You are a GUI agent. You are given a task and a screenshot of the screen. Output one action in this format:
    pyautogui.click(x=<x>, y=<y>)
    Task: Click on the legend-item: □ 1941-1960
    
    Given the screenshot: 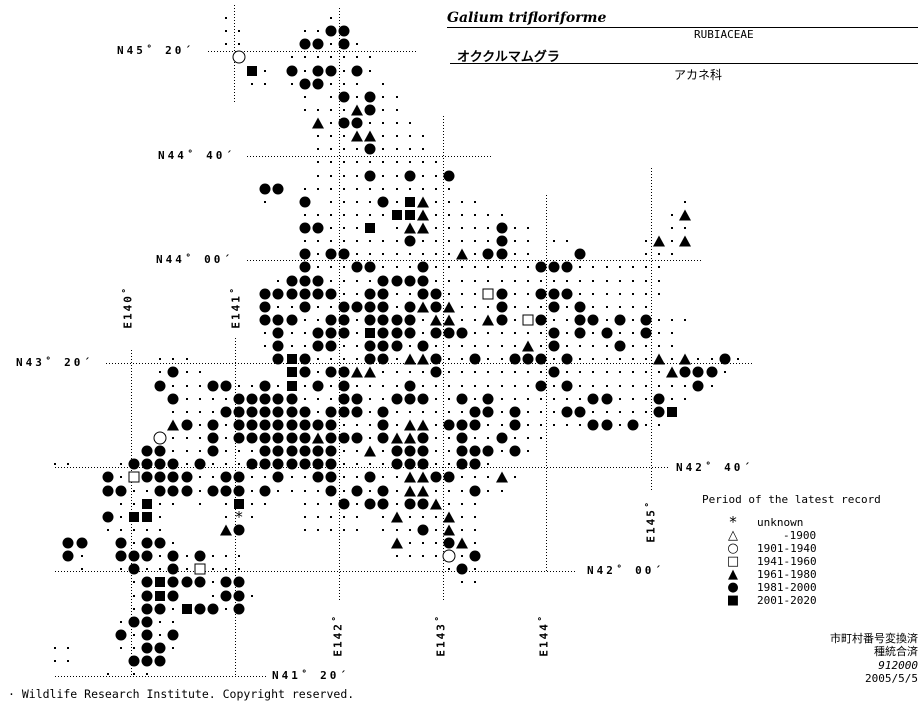 What is the action you would take?
    pyautogui.click(x=791, y=561)
    